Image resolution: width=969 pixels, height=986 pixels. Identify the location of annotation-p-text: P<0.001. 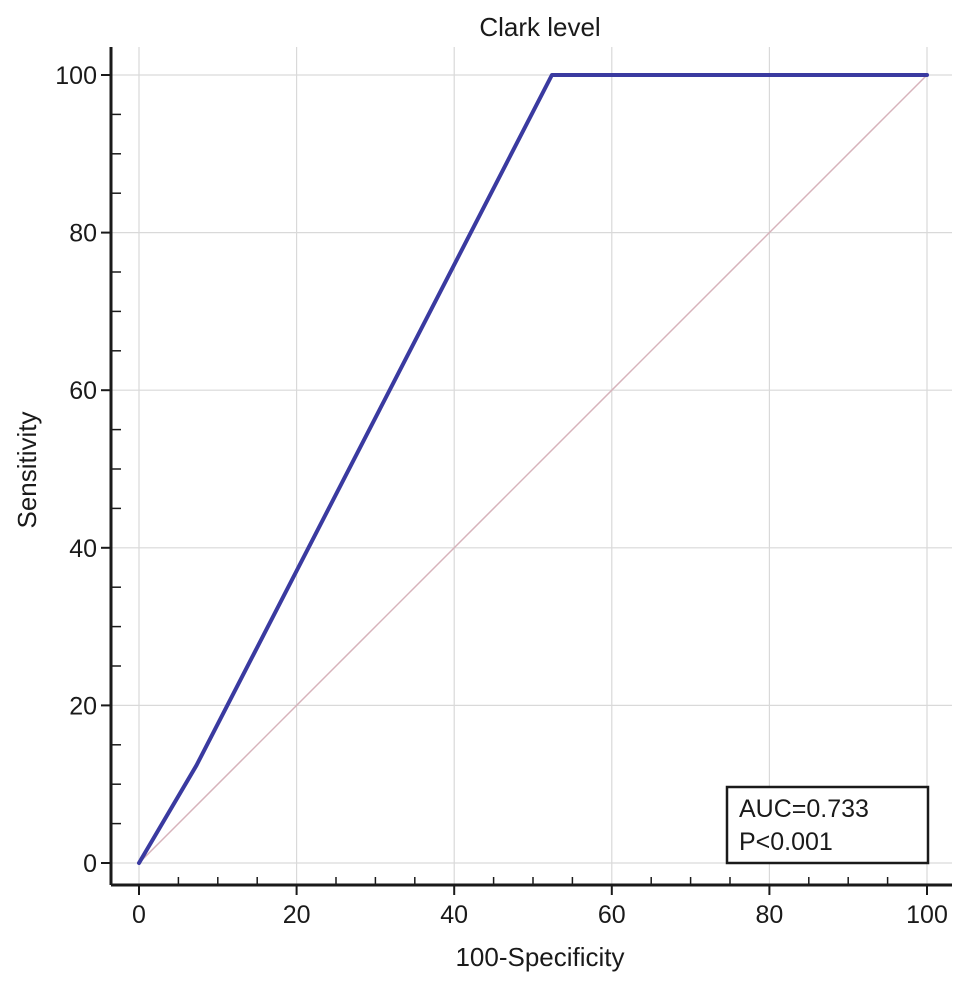
(786, 842).